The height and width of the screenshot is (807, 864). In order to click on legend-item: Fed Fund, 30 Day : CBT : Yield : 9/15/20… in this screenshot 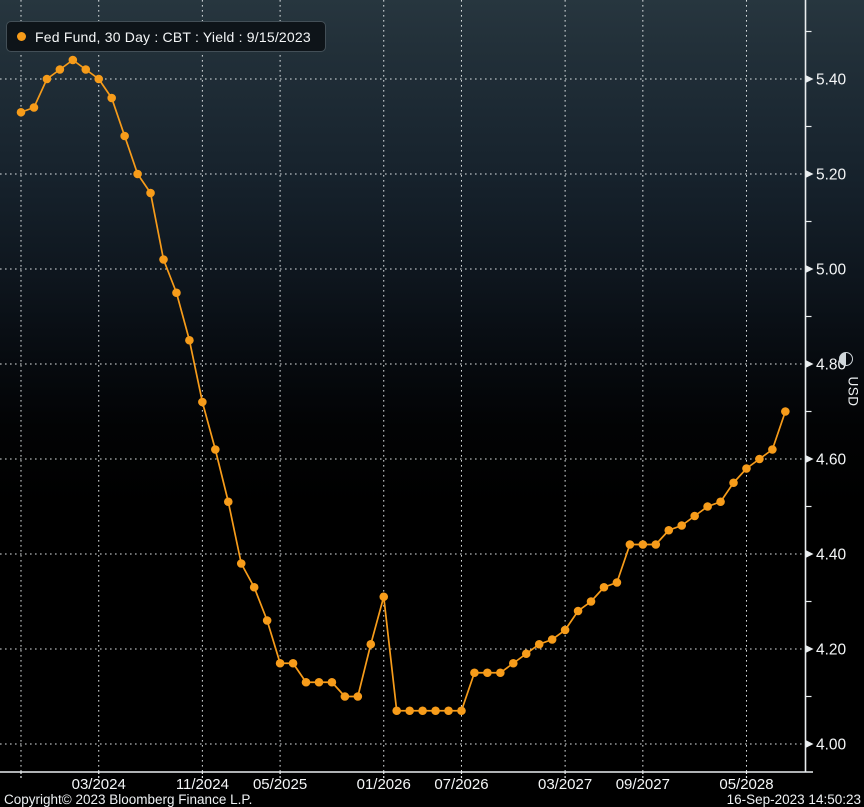, I will do `click(166, 36)`.